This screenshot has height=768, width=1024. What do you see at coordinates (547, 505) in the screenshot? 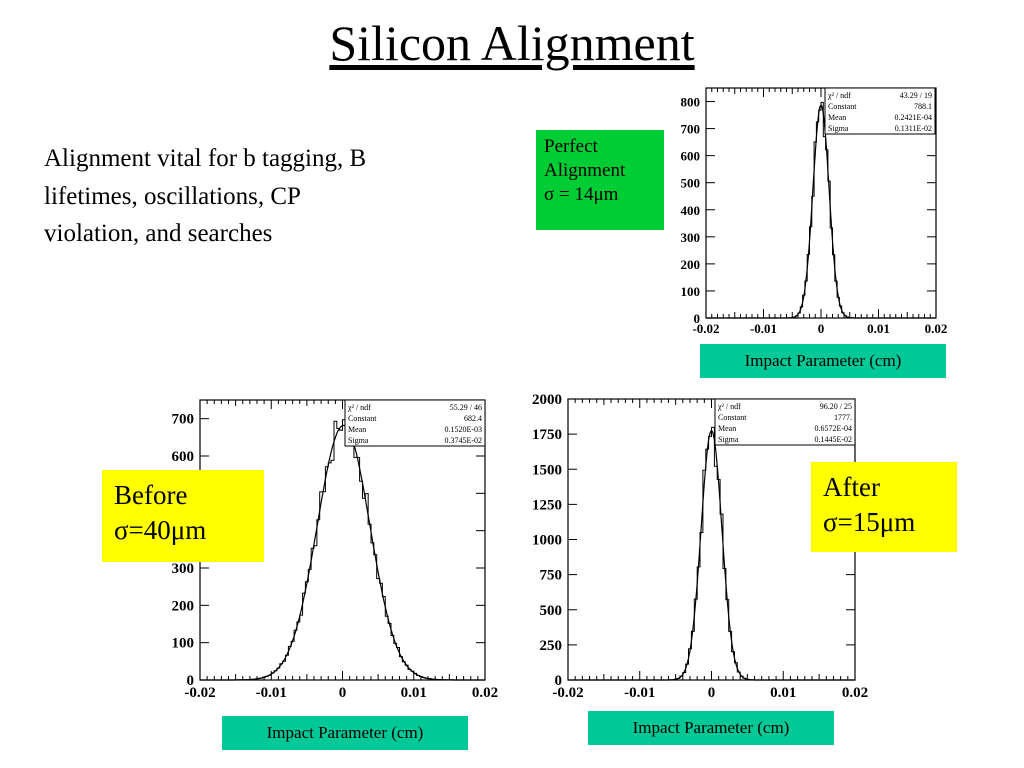
I see `y-tick-label: 1250` at bounding box center [547, 505].